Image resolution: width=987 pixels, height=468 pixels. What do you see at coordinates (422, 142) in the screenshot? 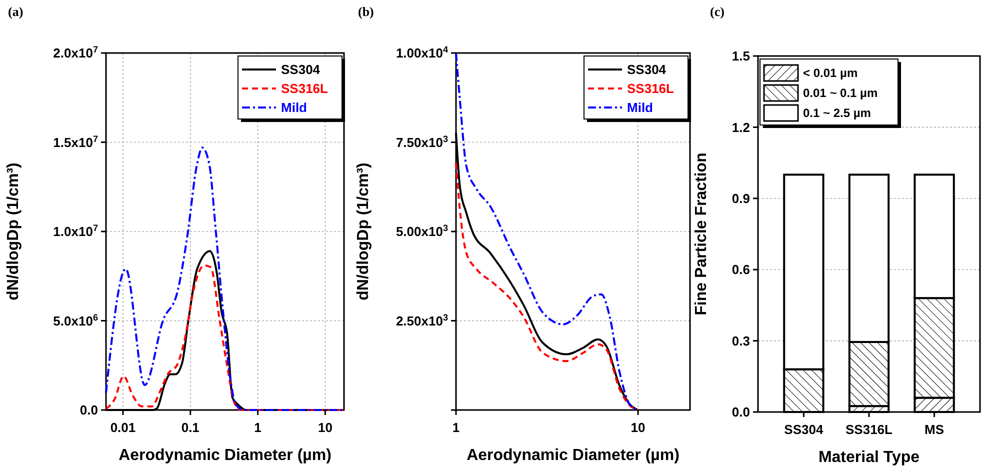
I see `y-tick-label: 7.50x10$^{3}$` at bounding box center [422, 142].